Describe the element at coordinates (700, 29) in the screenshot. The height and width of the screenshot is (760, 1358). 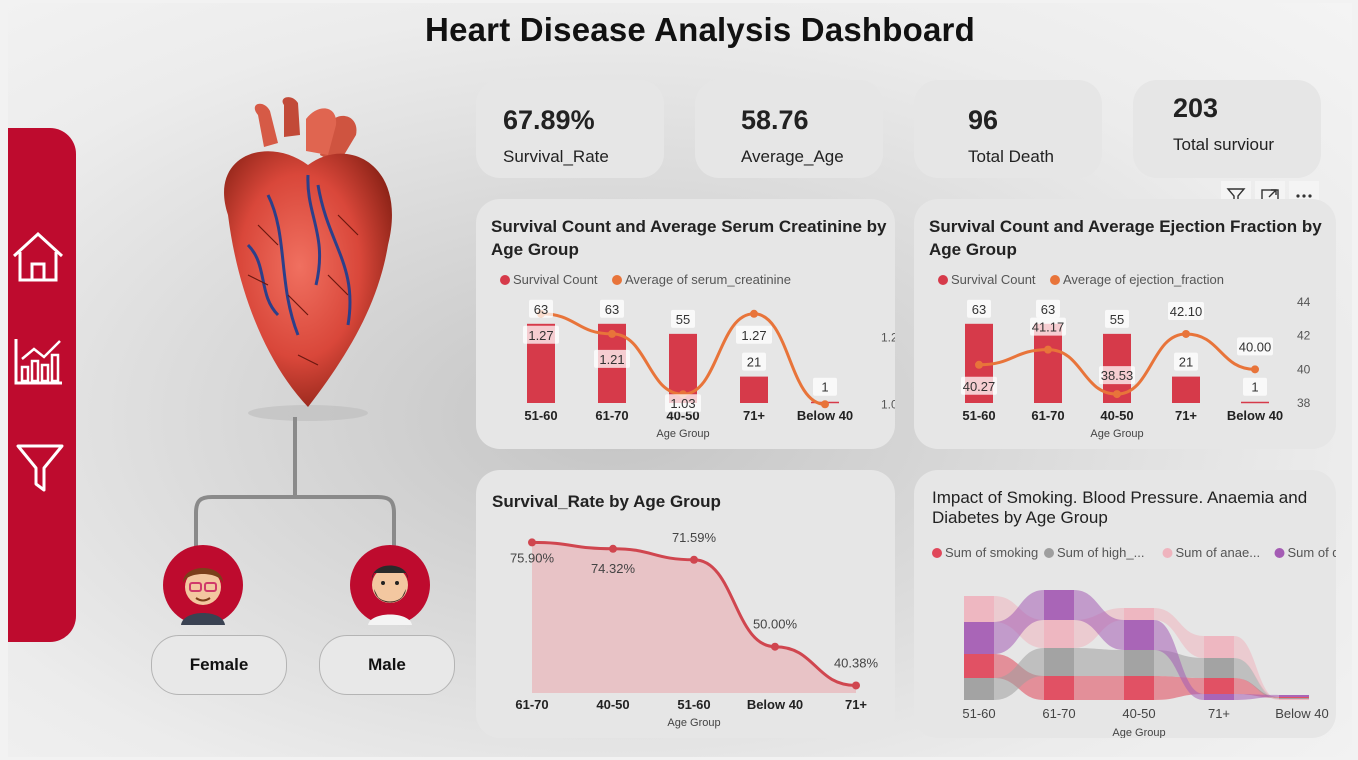
I see `page-title: Heart Disease Analysis Dashboard` at that location.